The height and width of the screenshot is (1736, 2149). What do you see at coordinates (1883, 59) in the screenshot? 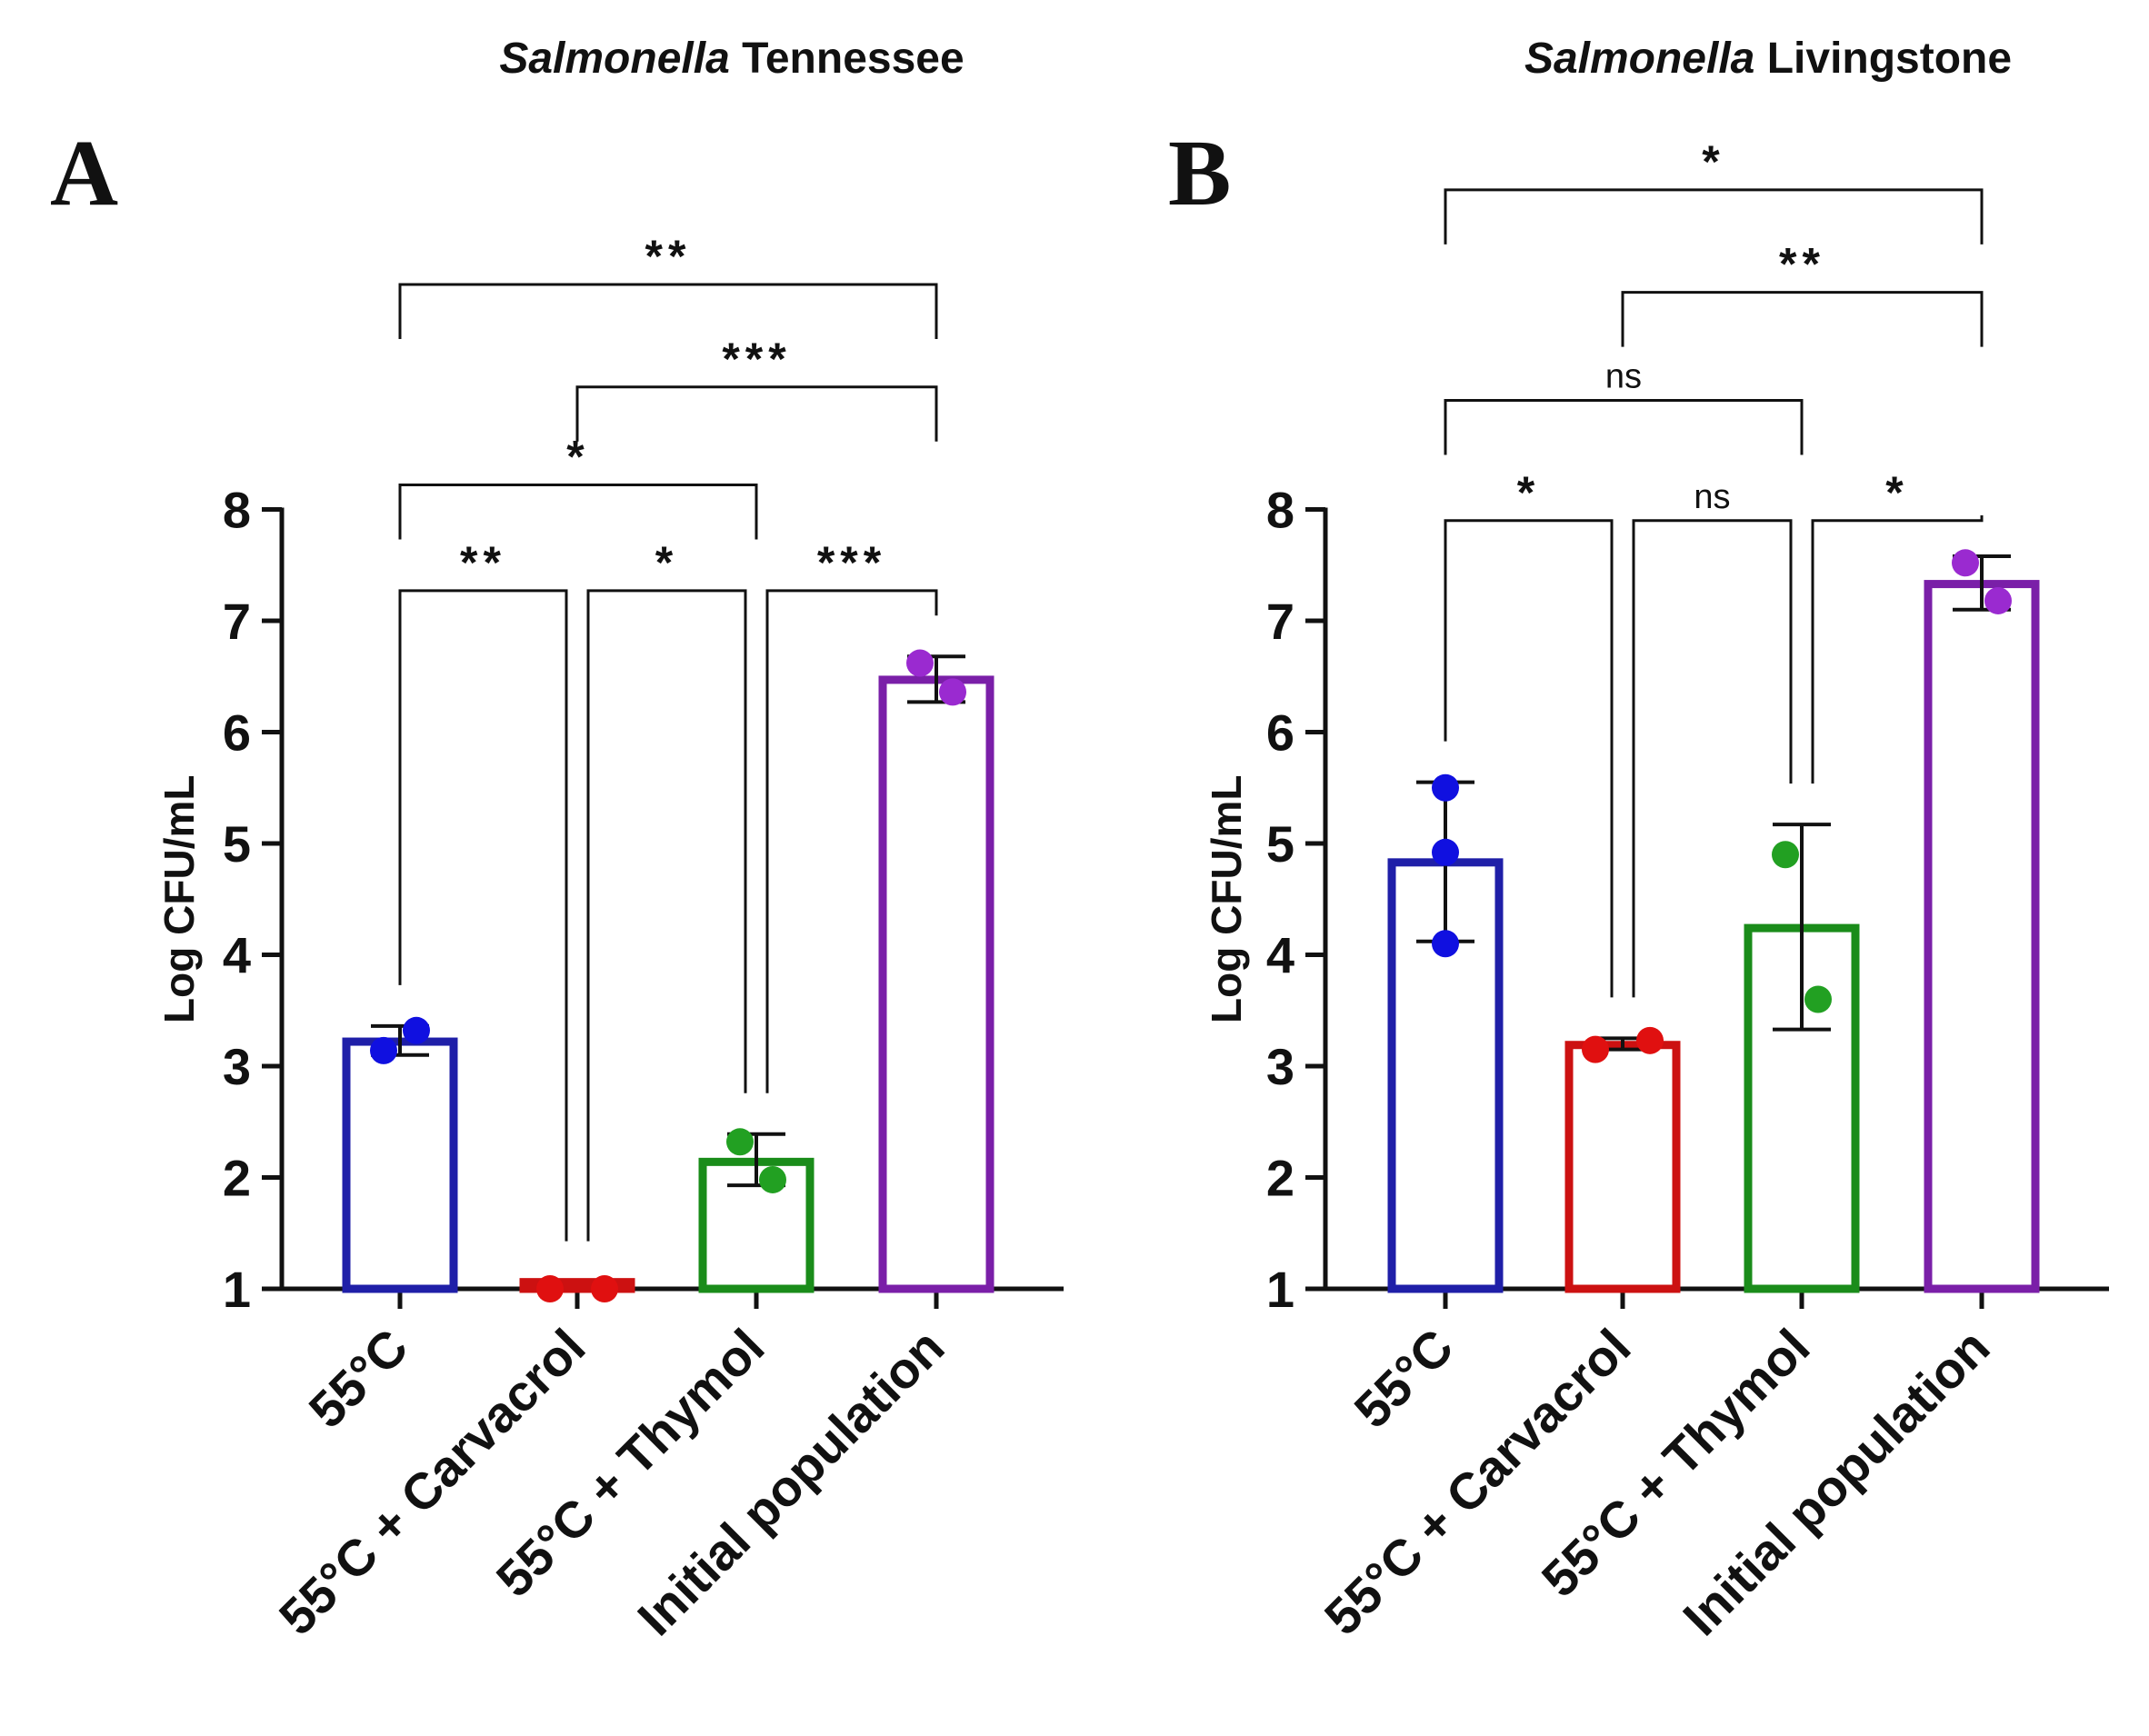
I see `chart-title-rest: Livingstone` at bounding box center [1883, 59].